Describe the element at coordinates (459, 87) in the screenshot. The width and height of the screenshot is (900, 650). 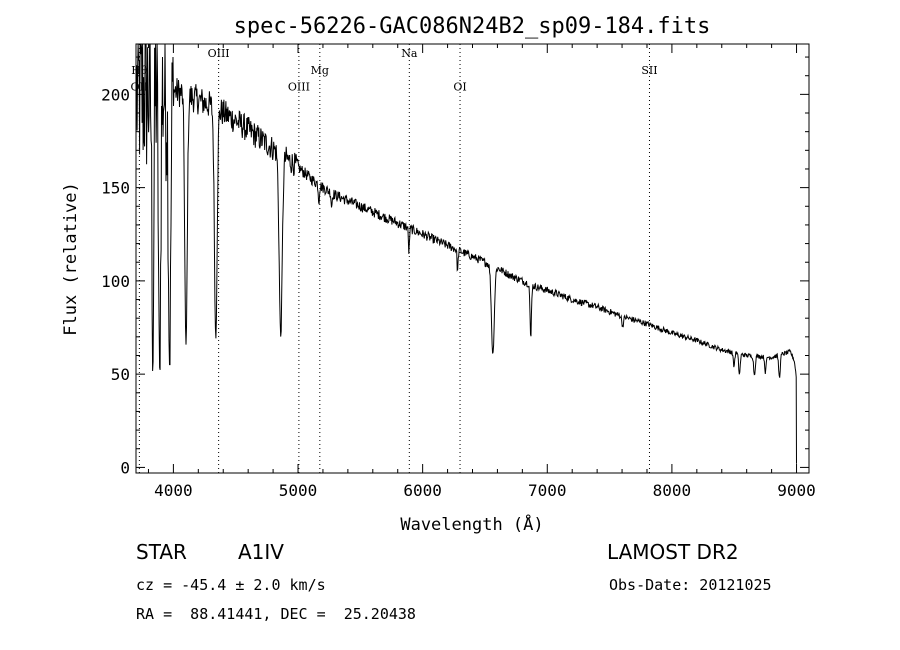
I see `line-marker-label: OI` at that location.